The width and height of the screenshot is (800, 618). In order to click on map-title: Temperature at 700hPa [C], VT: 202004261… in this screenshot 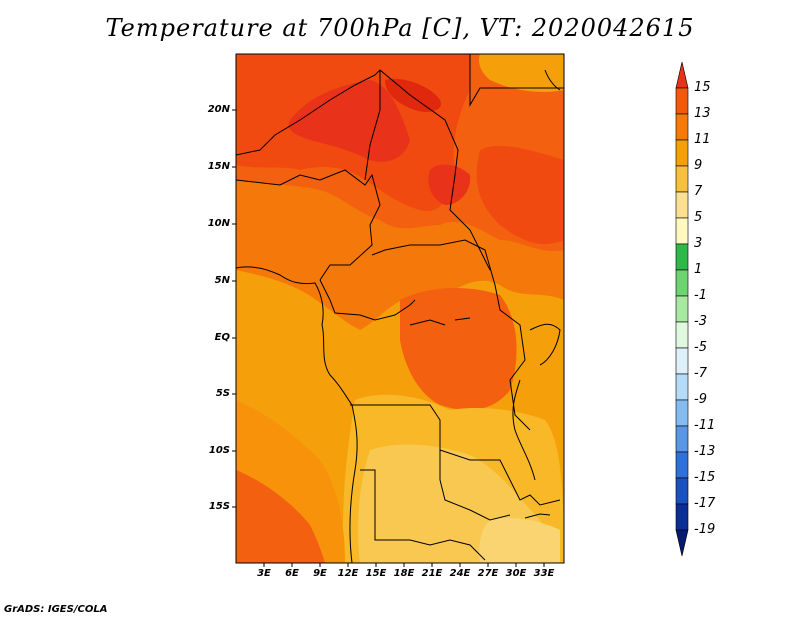, I will do `click(400, 28)`.